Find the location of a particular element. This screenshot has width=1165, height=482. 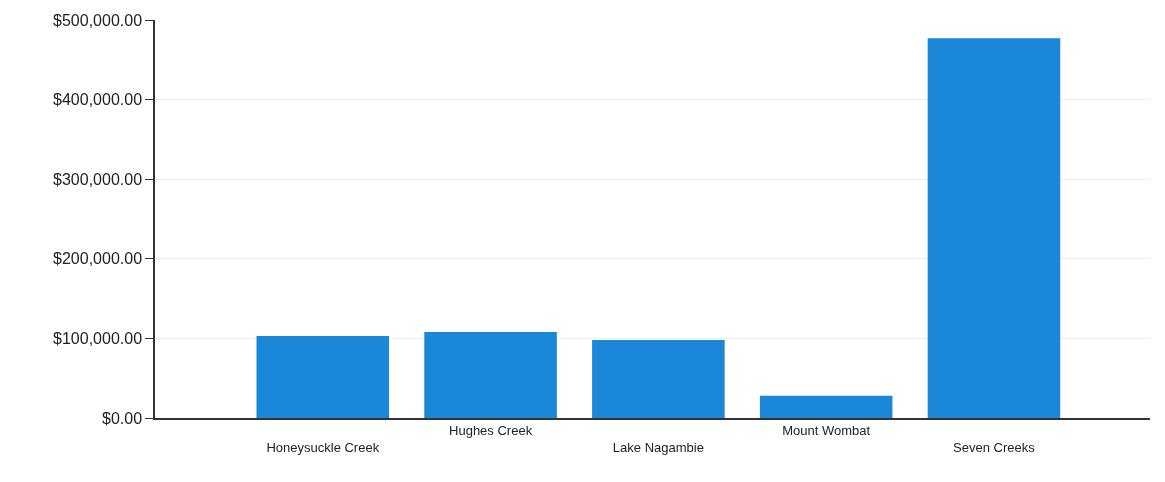

x-tick-label: Honeysuckle Creek is located at coordinates (323, 448).